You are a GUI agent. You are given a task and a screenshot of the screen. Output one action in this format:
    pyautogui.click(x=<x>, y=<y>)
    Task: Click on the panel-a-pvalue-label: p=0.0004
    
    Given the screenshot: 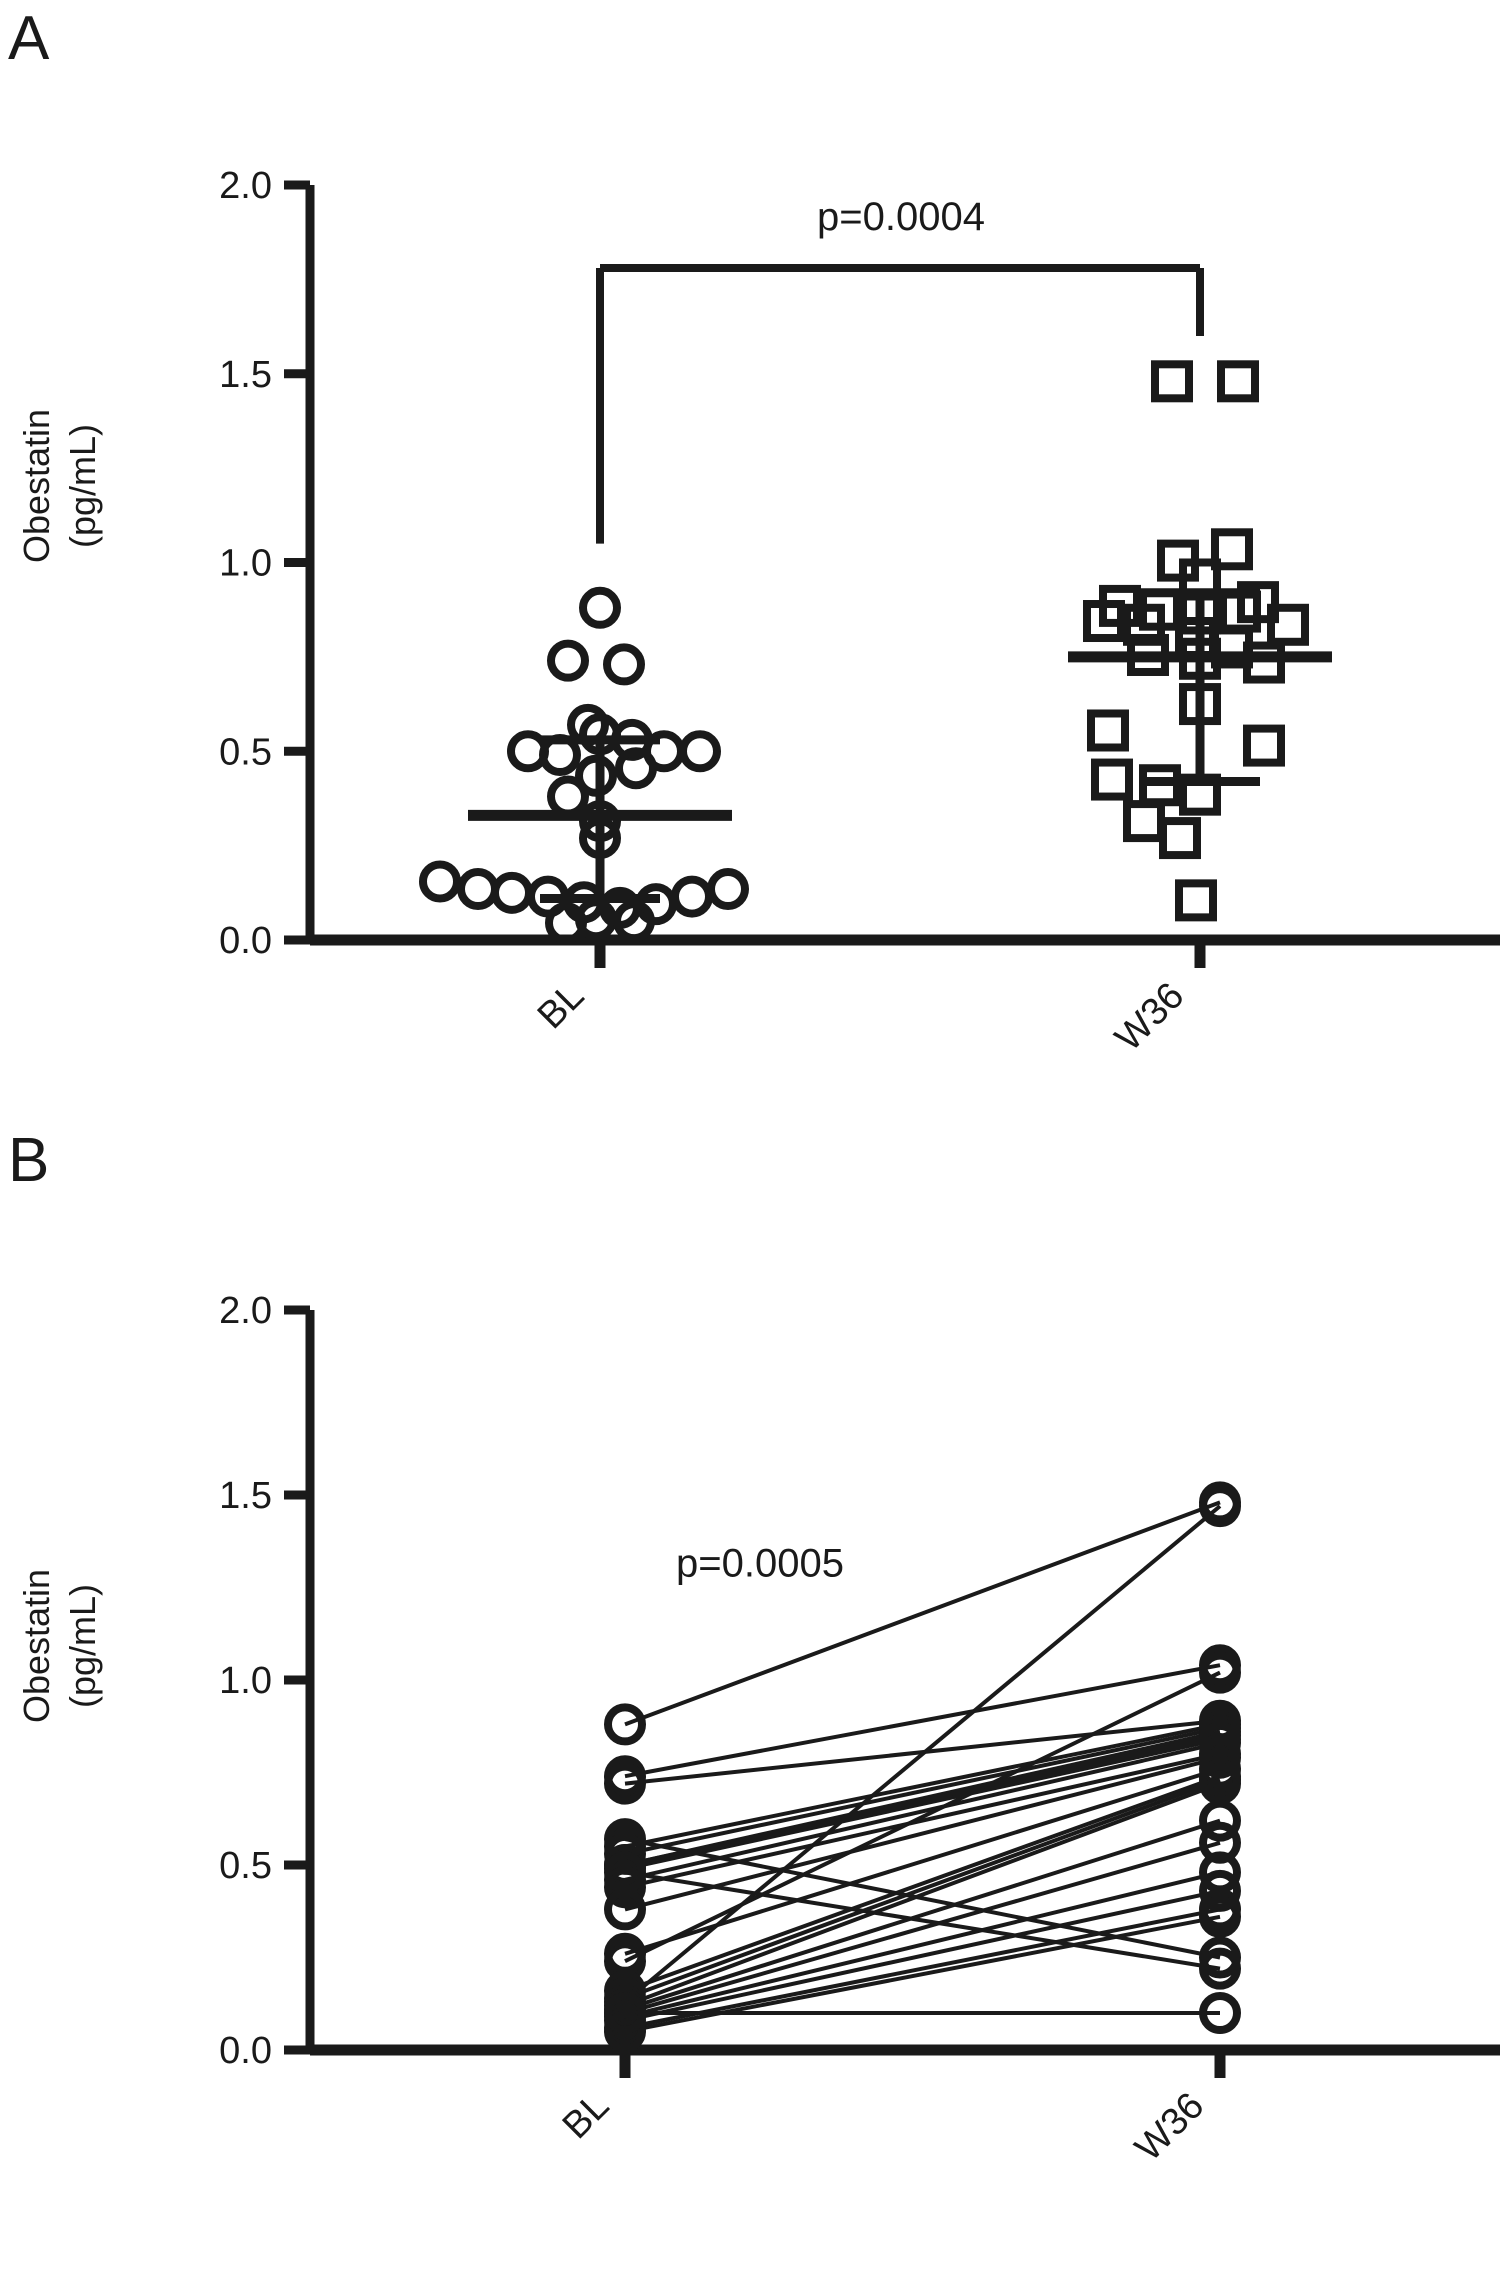 What is the action you would take?
    pyautogui.click(x=901, y=217)
    